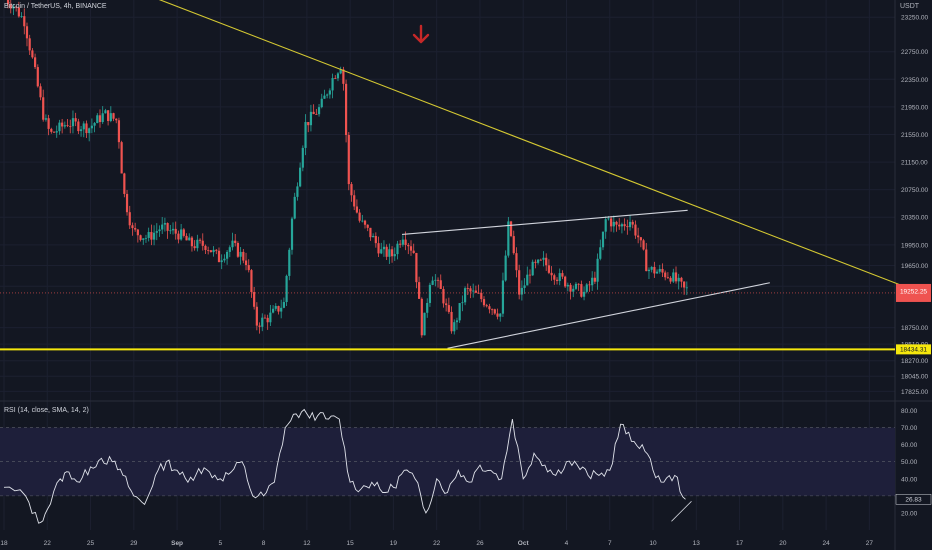 Image resolution: width=932 pixels, height=550 pixels. What do you see at coordinates (545, 222) in the screenshot?
I see `channel-top-trendline` at bounding box center [545, 222].